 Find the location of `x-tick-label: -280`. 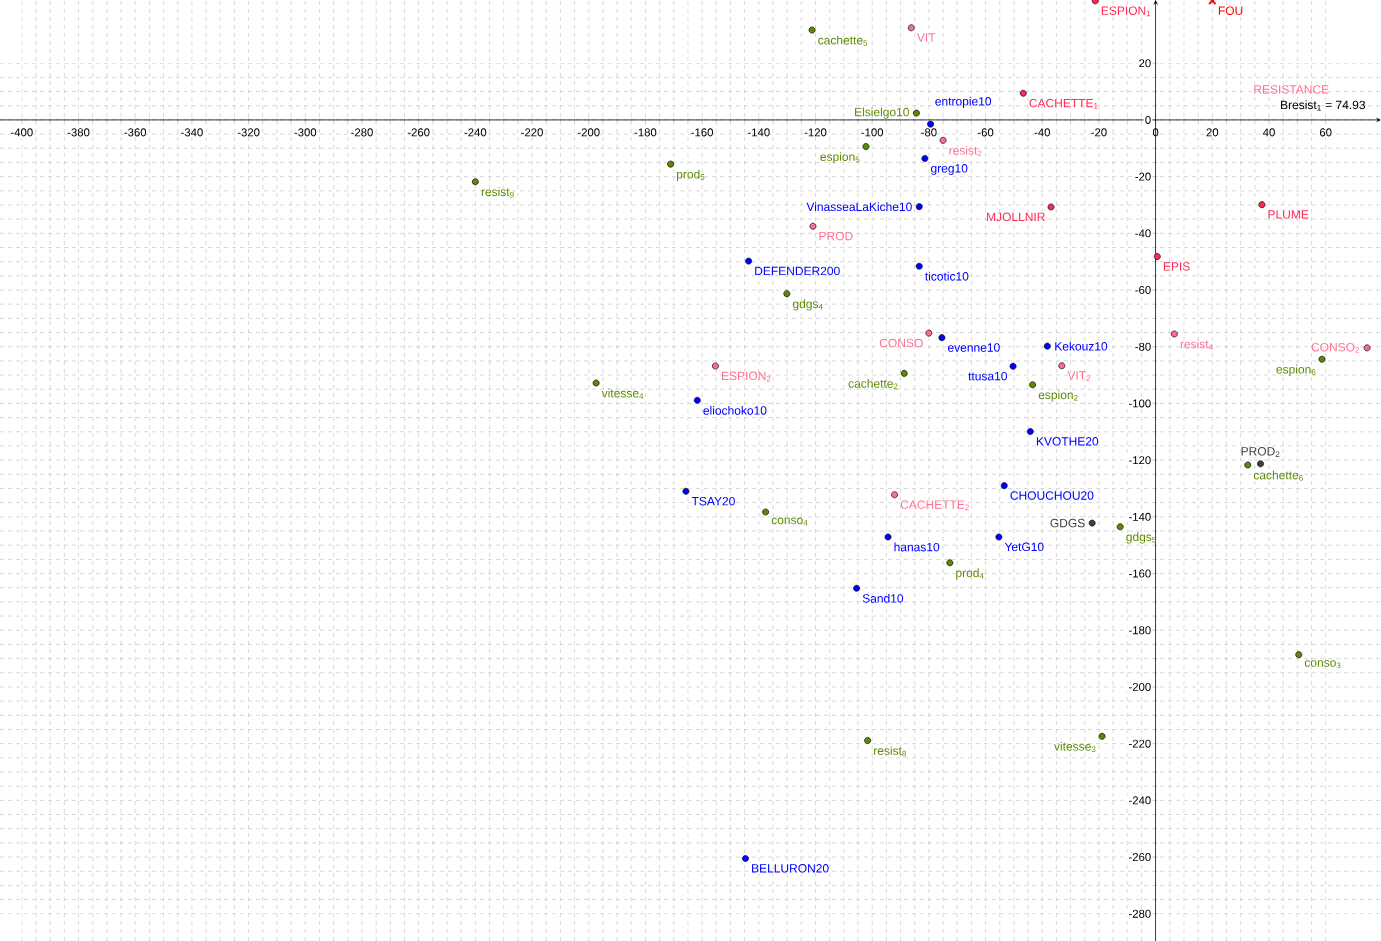

x-tick-label: -280 is located at coordinates (362, 132).